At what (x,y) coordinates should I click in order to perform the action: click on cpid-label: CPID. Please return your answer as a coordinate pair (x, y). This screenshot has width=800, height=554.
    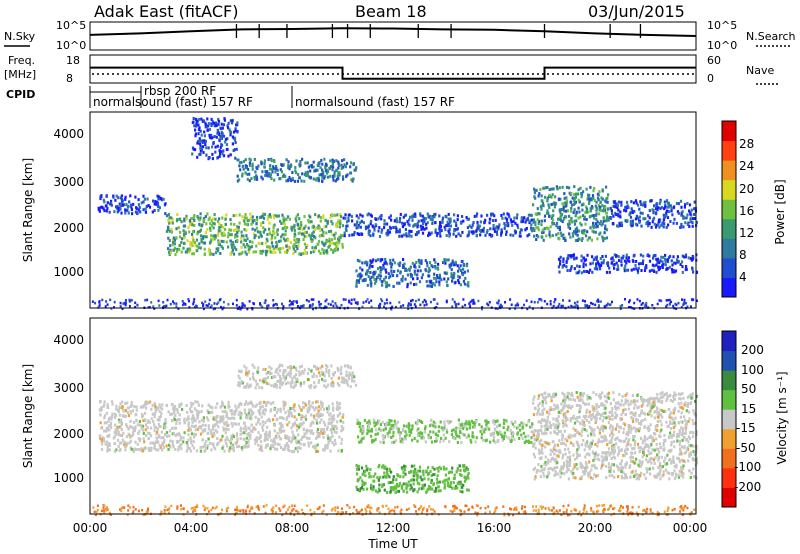
    Looking at the image, I should click on (20, 94).